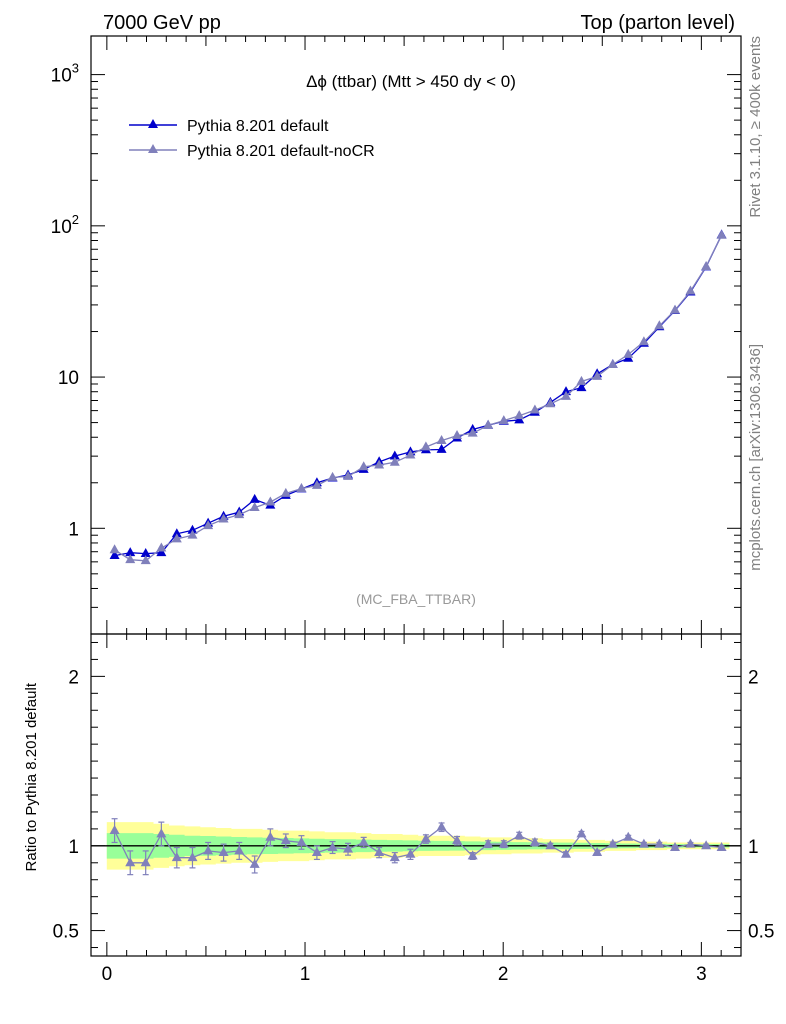 Image resolution: width=786 pixels, height=1024 pixels. I want to click on ratio-x-tick-label: 2, so click(503, 974).